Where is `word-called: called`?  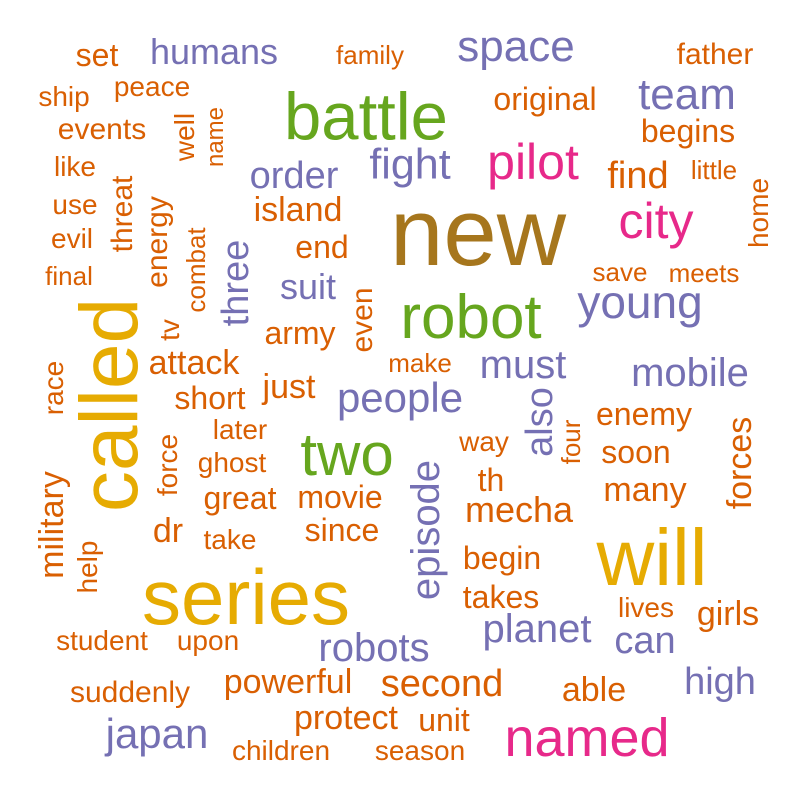
word-called: called is located at coordinates (109, 405).